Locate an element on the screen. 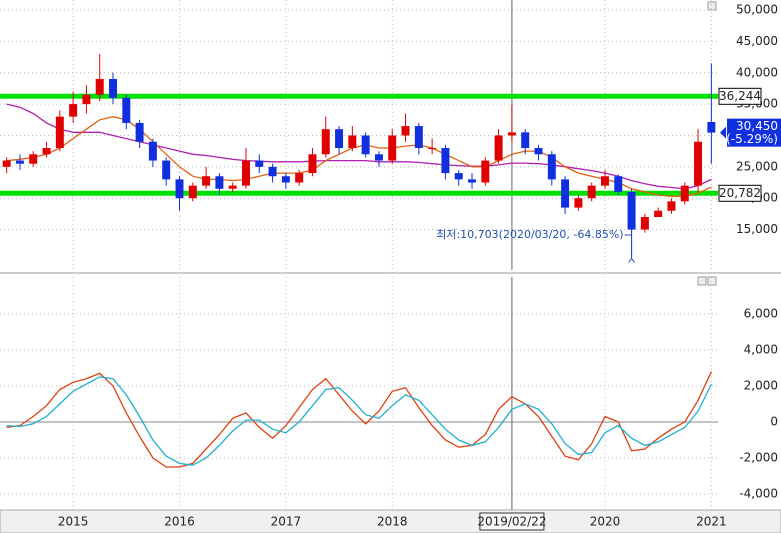 Image resolution: width=781 pixels, height=533 pixels. x-tick-label: 2015 is located at coordinates (73, 522).